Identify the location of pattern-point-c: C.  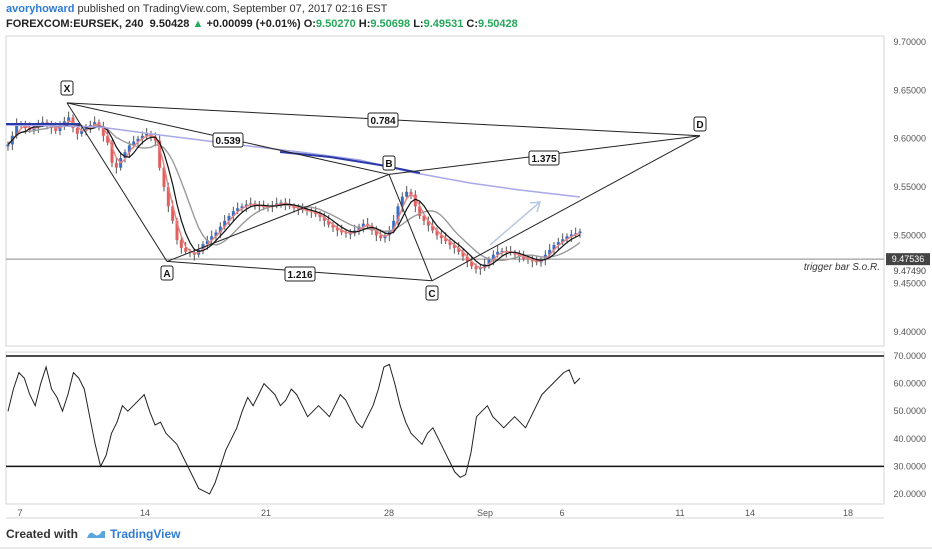
(431, 294).